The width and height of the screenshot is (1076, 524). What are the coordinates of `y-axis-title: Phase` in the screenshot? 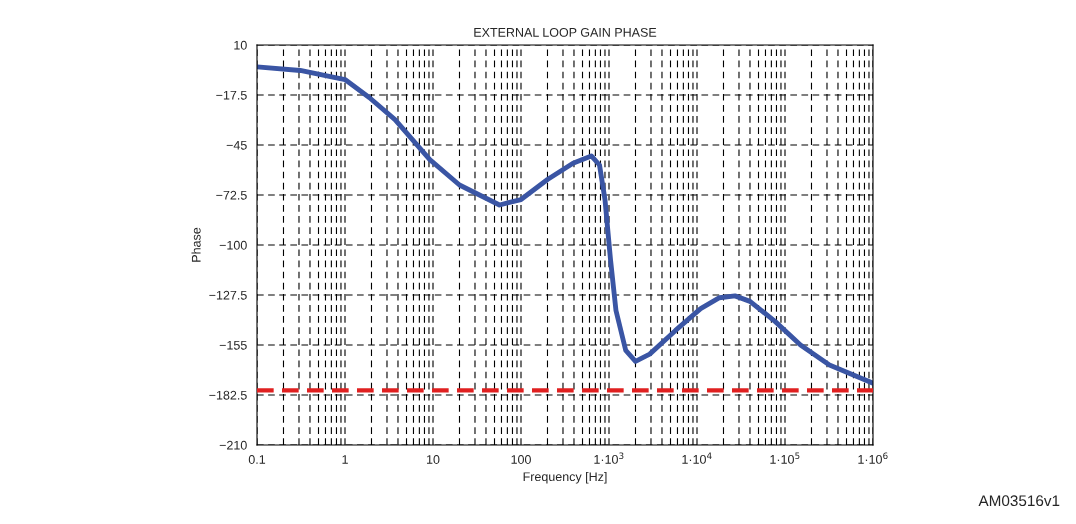 It's located at (196, 244).